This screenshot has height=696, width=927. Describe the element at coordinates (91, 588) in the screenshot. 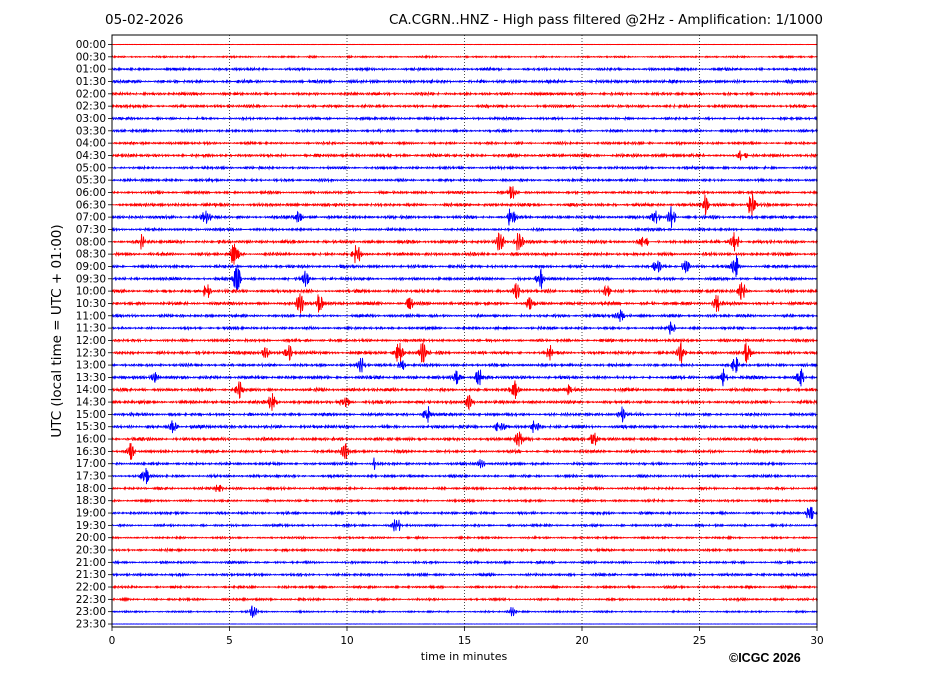

I see `y-tick-label: 22:00` at that location.